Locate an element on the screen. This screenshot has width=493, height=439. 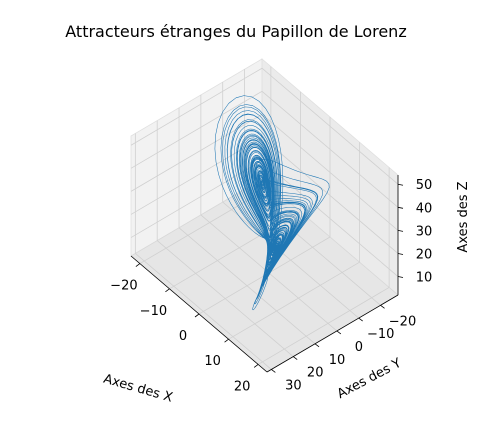
y-tick-label: −10 is located at coordinates (380, 334).